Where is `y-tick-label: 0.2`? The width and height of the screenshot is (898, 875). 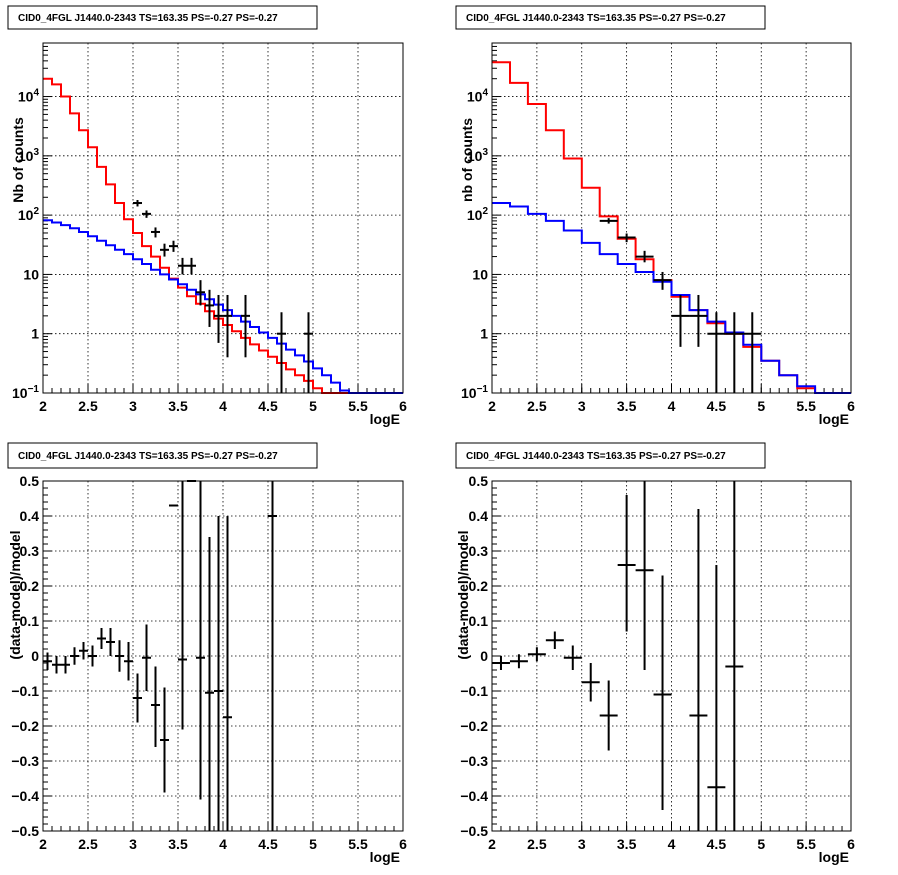 y-tick-label: 0.2 is located at coordinates (30, 586).